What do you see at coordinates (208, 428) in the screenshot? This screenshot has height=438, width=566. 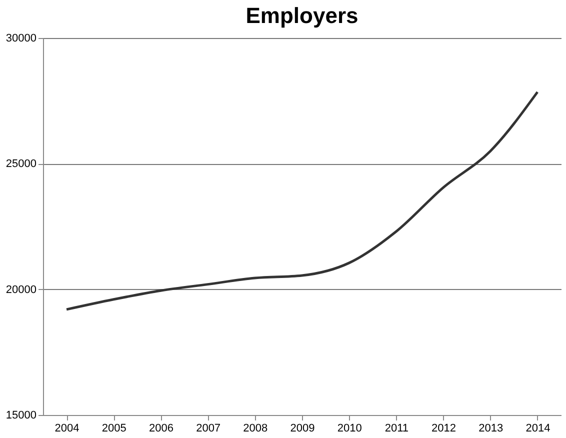 I see `x-tick-label: 2007` at bounding box center [208, 428].